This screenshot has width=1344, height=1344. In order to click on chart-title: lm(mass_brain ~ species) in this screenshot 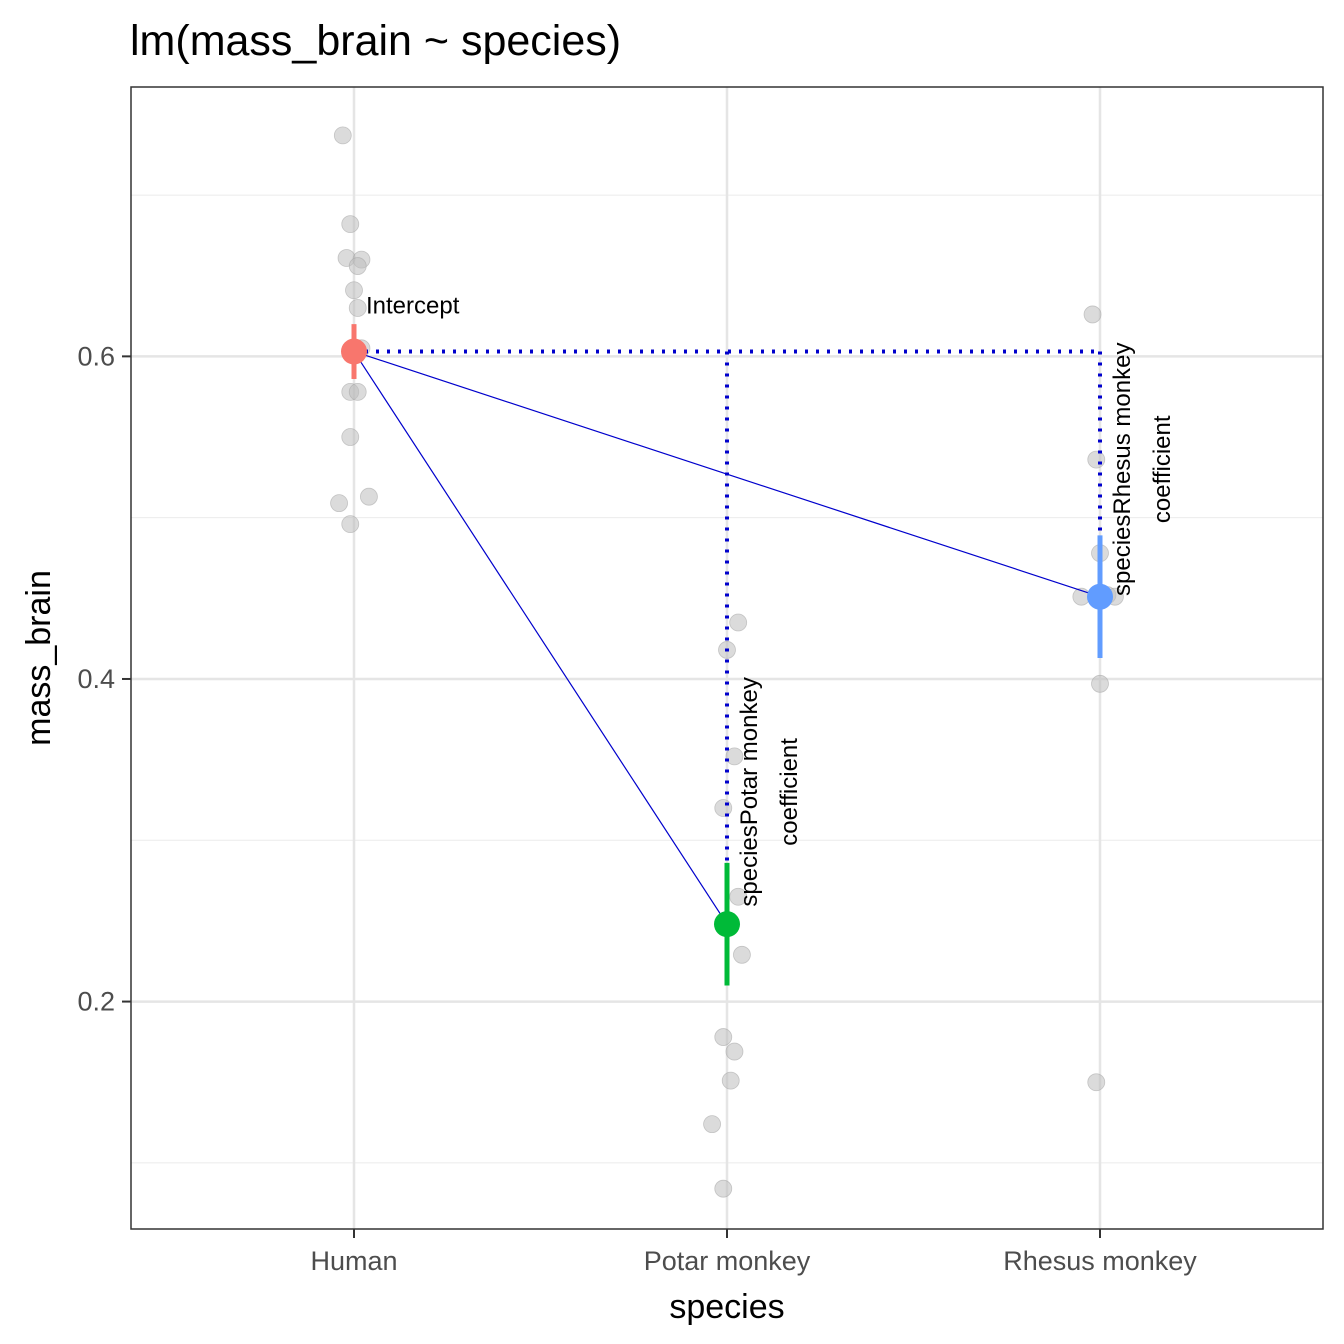, I will do `click(375, 41)`.